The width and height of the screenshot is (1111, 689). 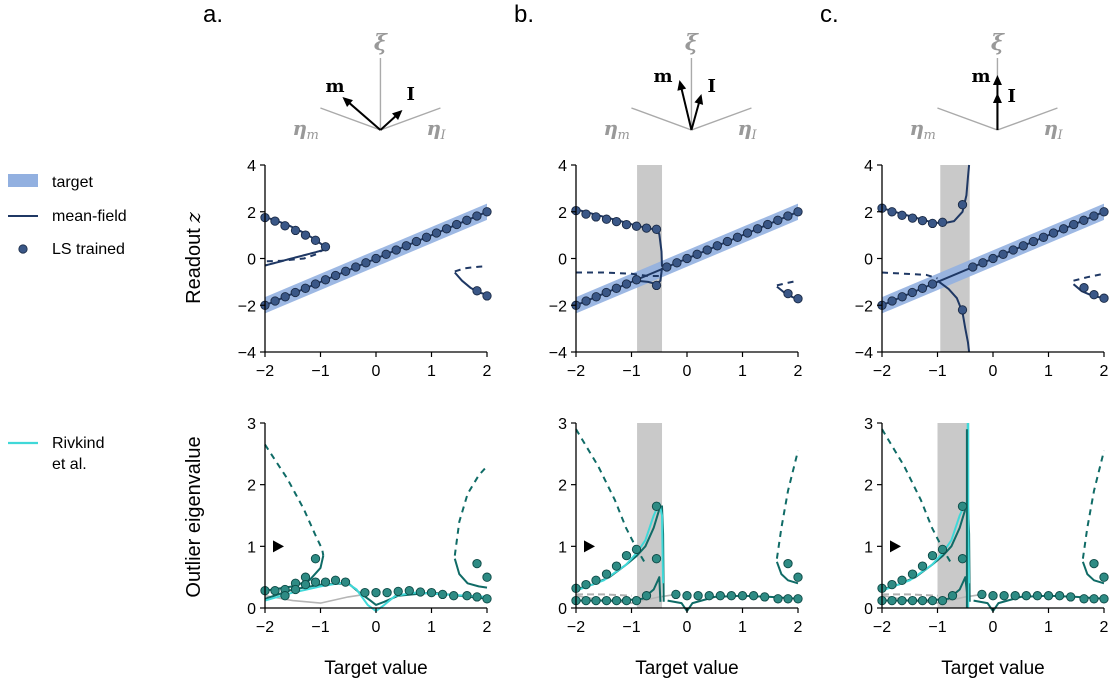 I want to click on x-tick-label: −2, so click(x=576, y=371).